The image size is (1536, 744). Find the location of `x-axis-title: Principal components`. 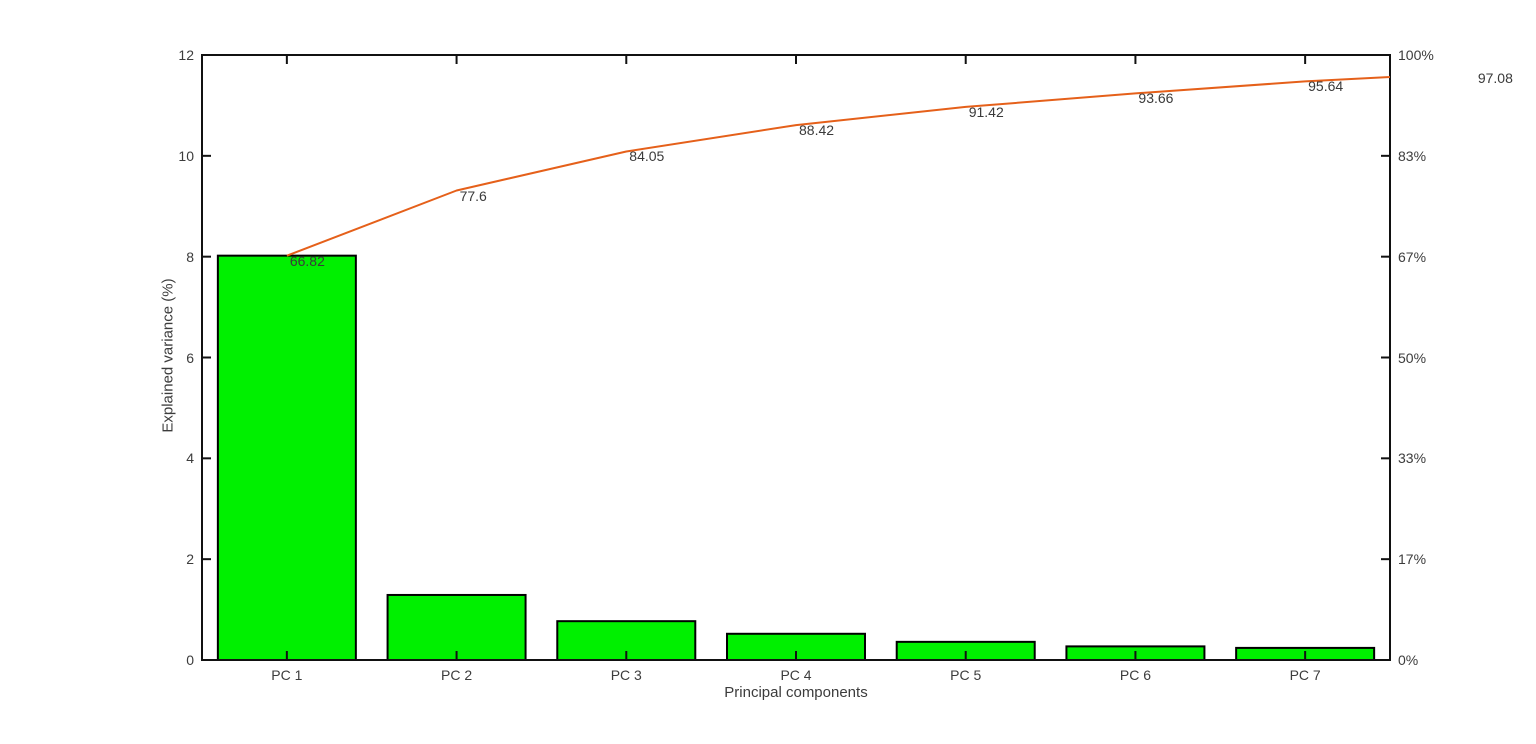

x-axis-title: Principal components is located at coordinates (796, 692).